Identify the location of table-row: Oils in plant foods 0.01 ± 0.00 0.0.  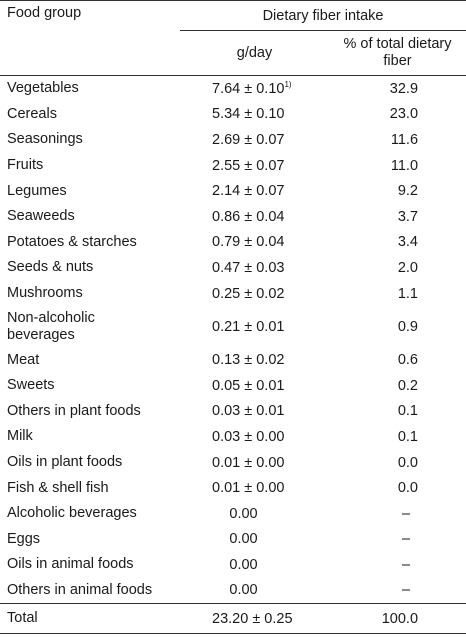
(233, 463).